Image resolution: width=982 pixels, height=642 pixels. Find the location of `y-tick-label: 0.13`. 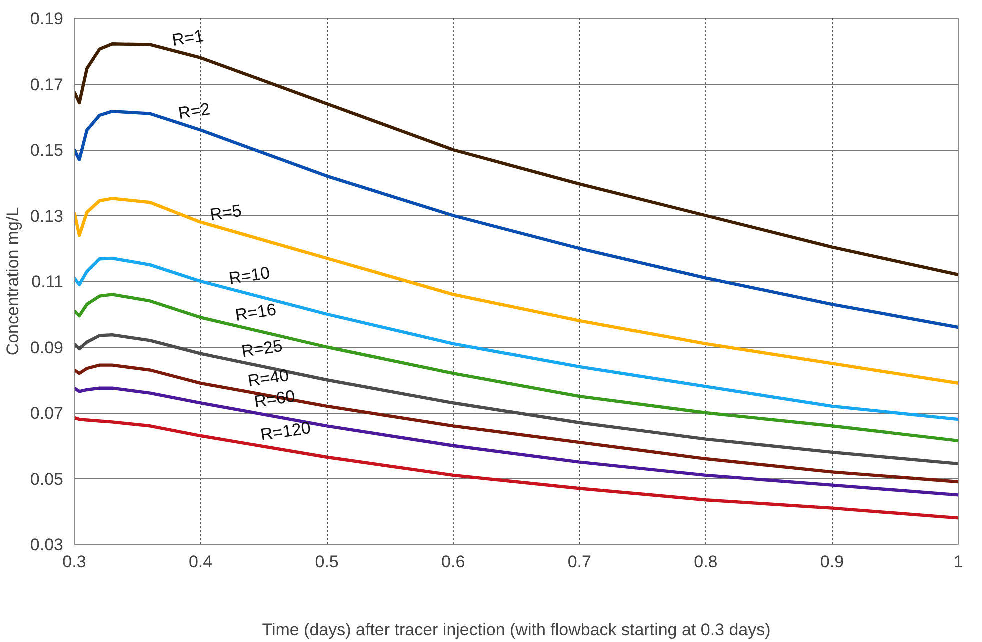

y-tick-label: 0.13 is located at coordinates (47, 216).